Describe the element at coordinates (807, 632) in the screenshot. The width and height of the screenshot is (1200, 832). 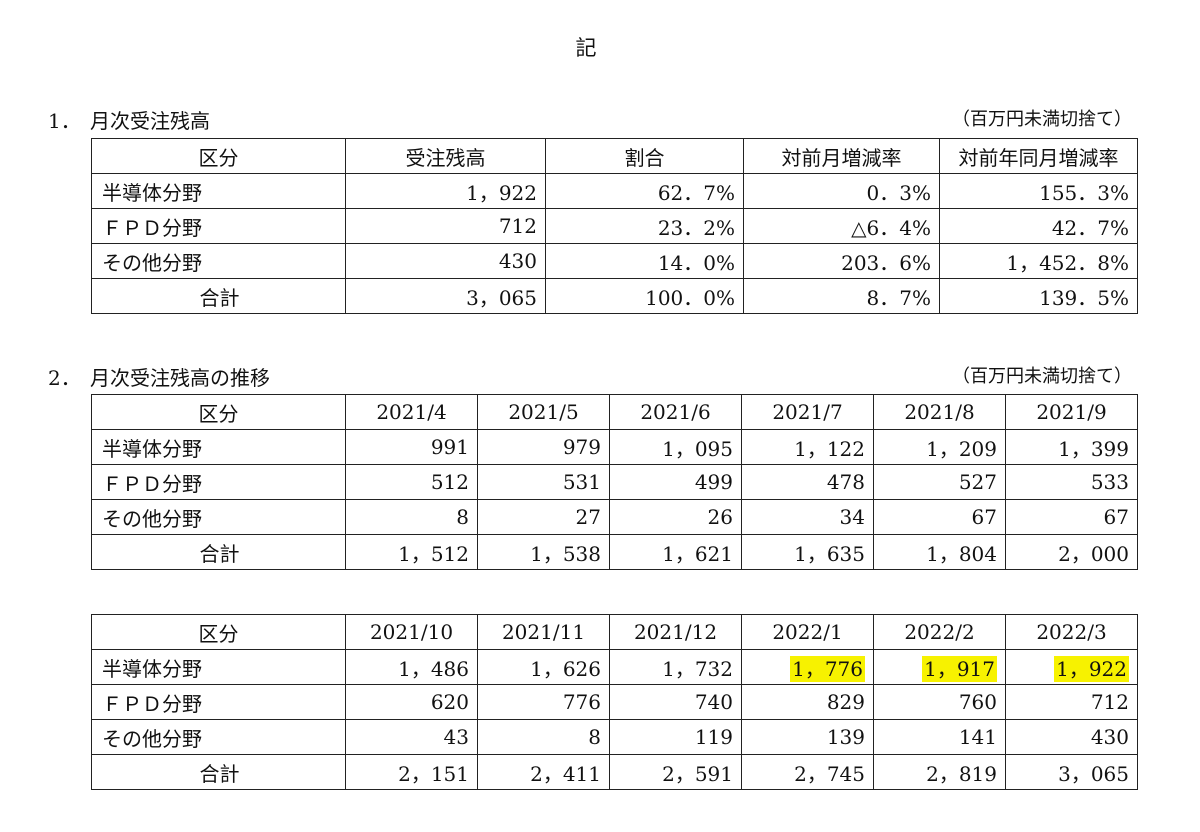
I see `column-header: 2022/1` at that location.